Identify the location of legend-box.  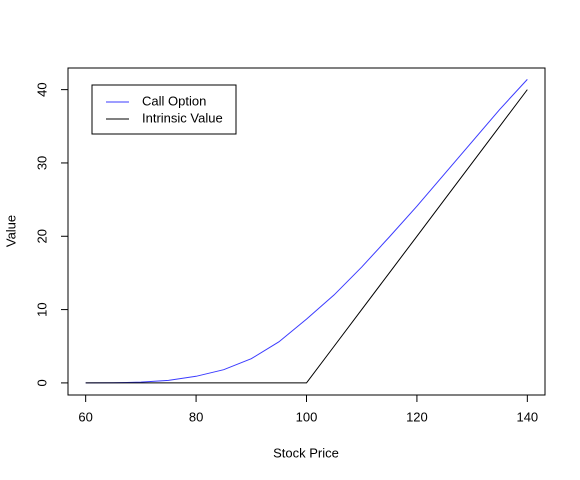
(164, 109).